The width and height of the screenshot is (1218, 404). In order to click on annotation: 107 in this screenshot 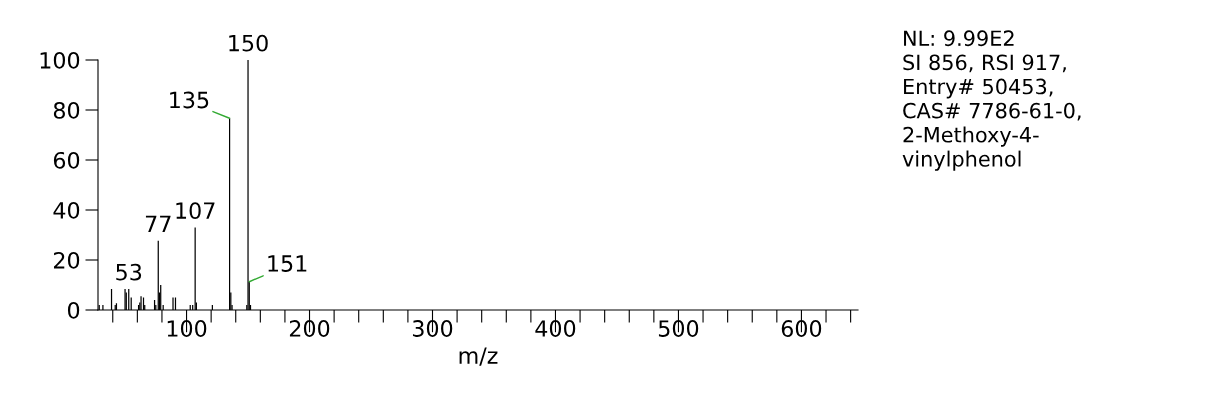, I will do `click(195, 211)`.